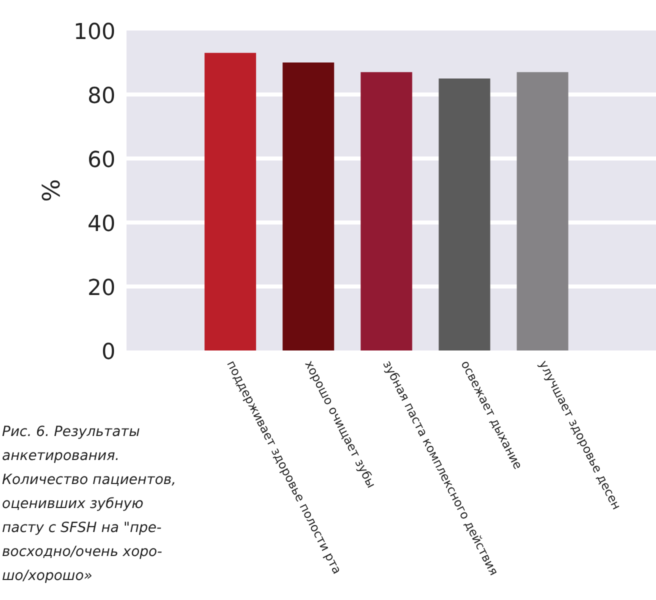 This screenshot has height=600, width=656. What do you see at coordinates (95, 32) in the screenshot?
I see `y-tick-label: 100` at bounding box center [95, 32].